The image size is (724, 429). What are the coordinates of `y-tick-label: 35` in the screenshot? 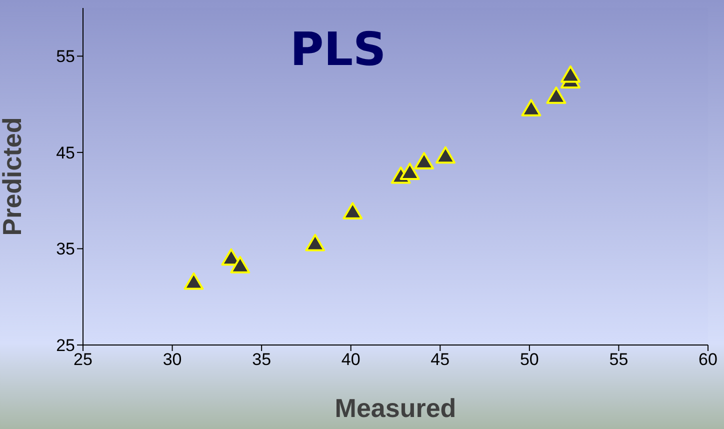 It's located at (65, 249).